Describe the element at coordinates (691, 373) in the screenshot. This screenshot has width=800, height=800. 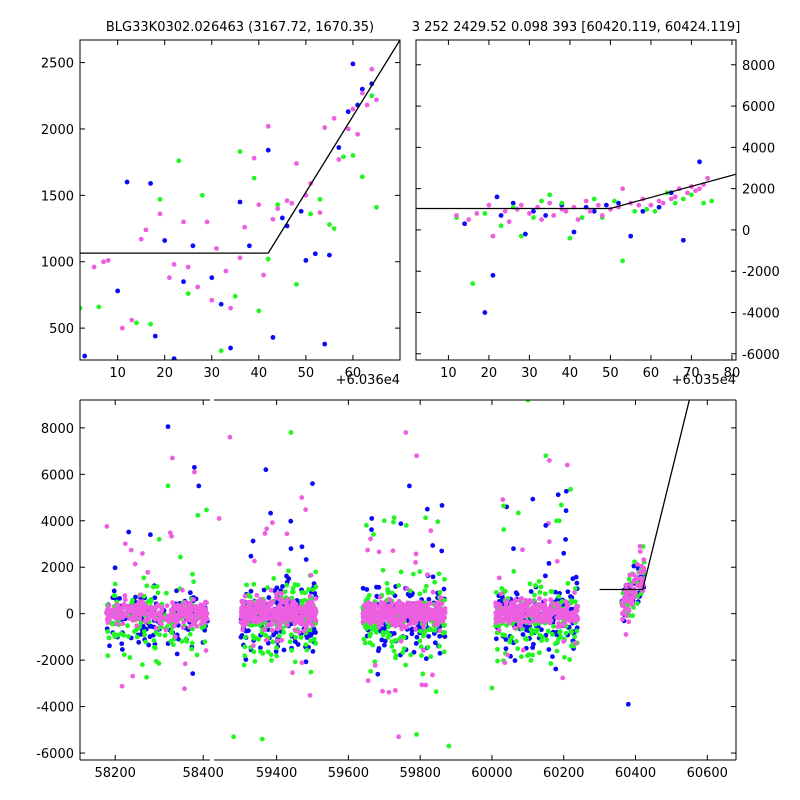
I see `x-tick-label: 70` at that location.